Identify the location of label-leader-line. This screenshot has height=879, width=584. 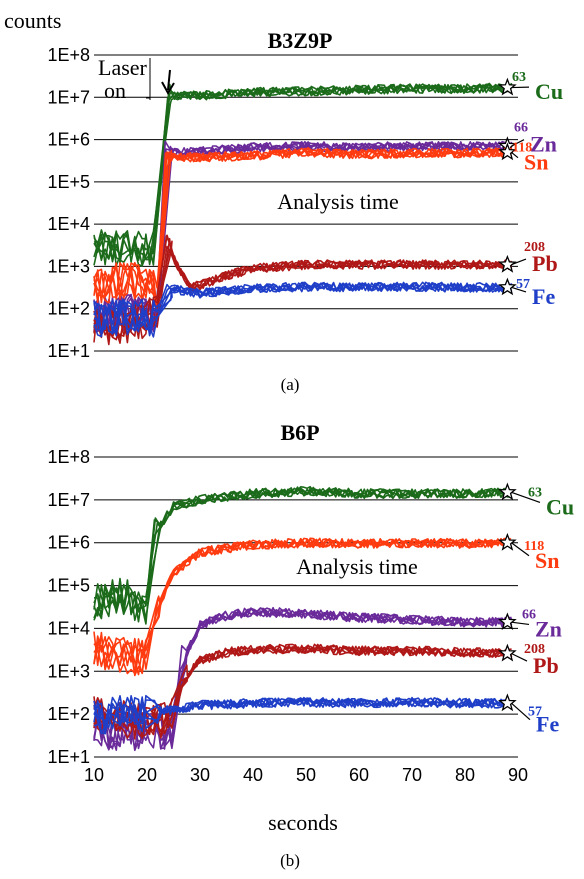
(520, 623).